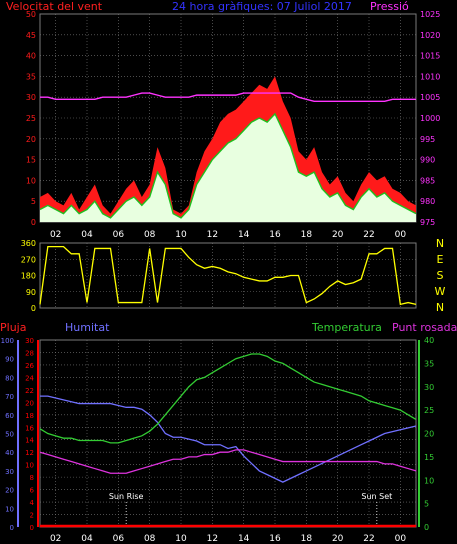 The image size is (457, 544). What do you see at coordinates (9, 378) in the screenshot?
I see `humidity-tick: 80` at bounding box center [9, 378].